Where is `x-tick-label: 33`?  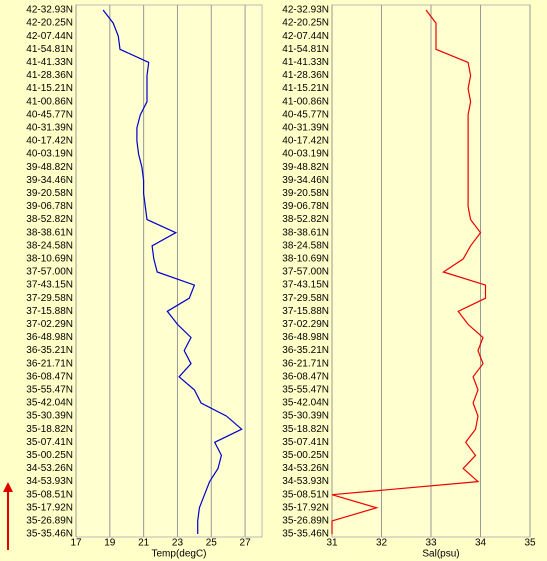 x-tick-label: 33 is located at coordinates (431, 543).